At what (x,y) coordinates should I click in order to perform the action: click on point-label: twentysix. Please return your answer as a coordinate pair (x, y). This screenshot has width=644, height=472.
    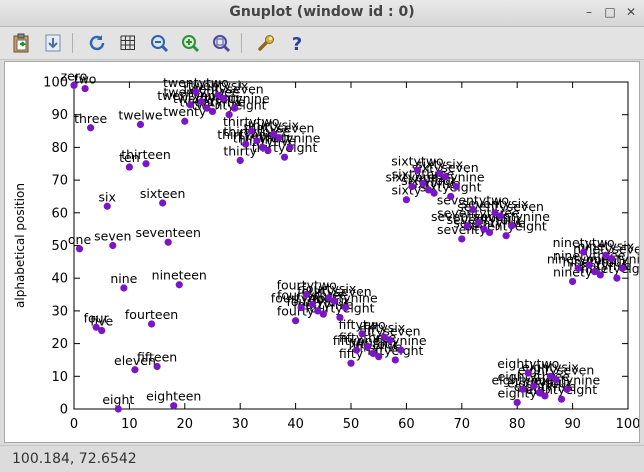
    Looking at the image, I should click on (218, 85).